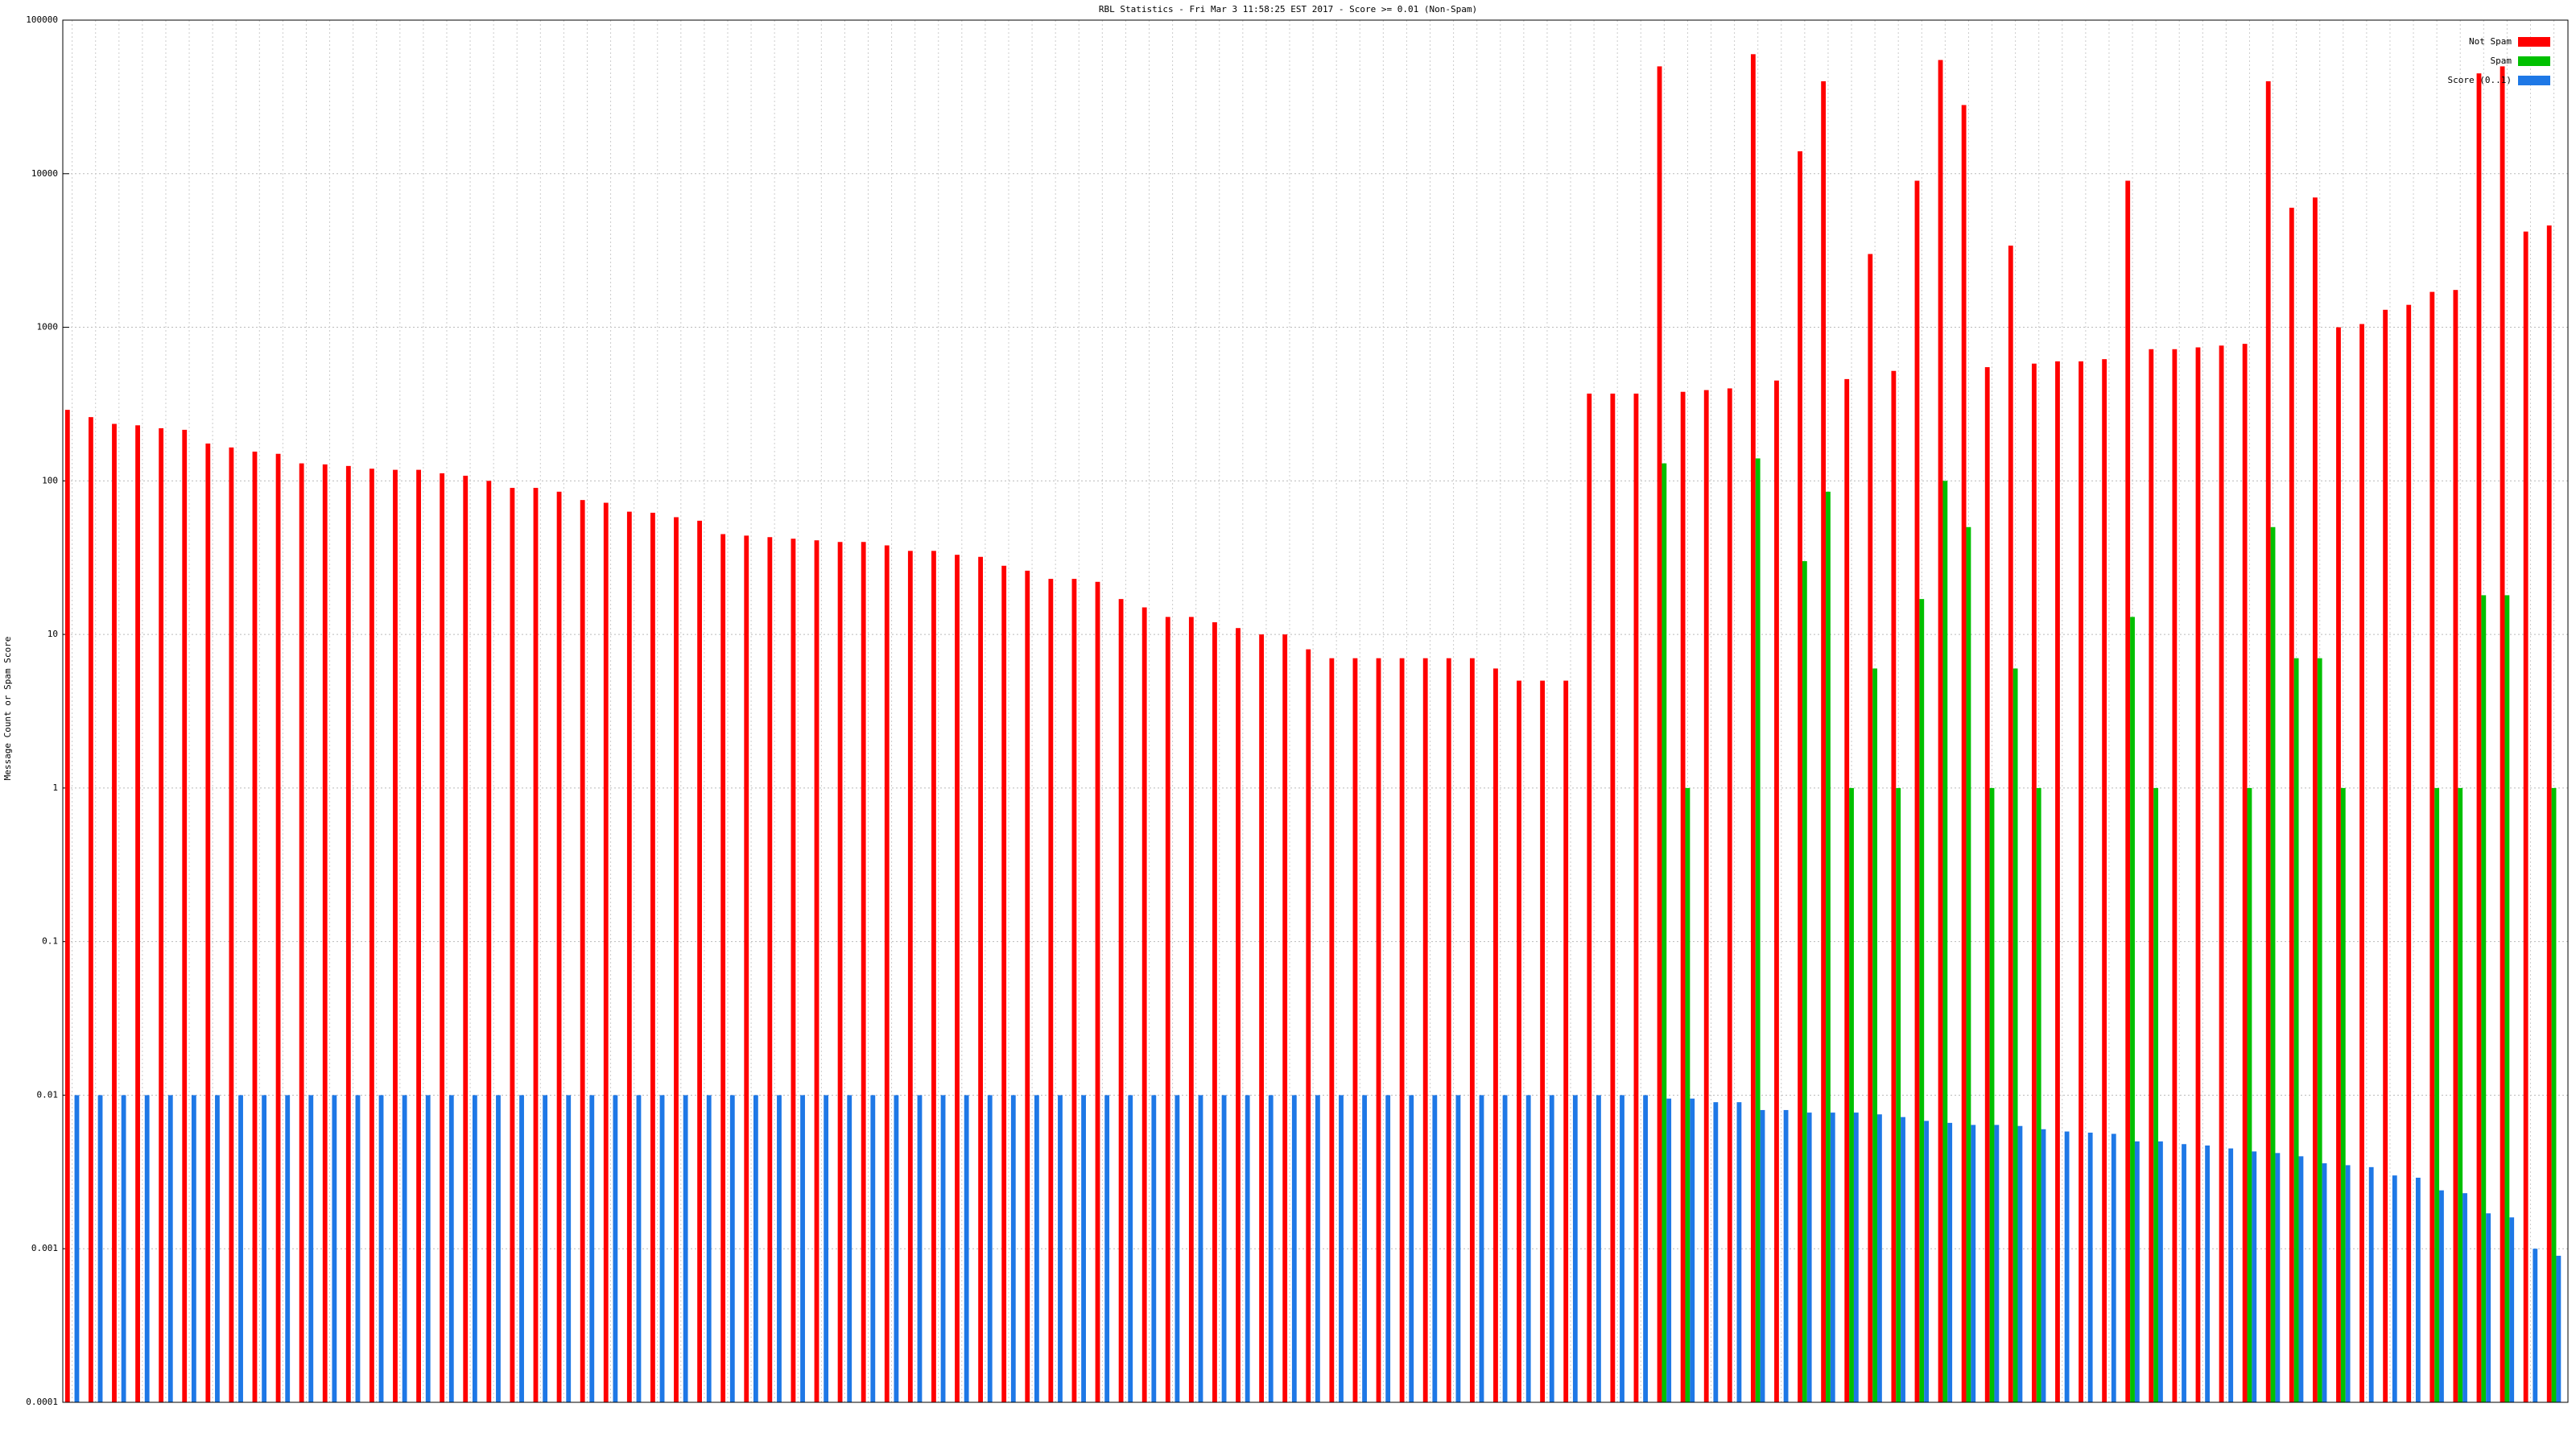  Describe the element at coordinates (42, 19) in the screenshot. I see `y-tick-label: 100000` at that location.